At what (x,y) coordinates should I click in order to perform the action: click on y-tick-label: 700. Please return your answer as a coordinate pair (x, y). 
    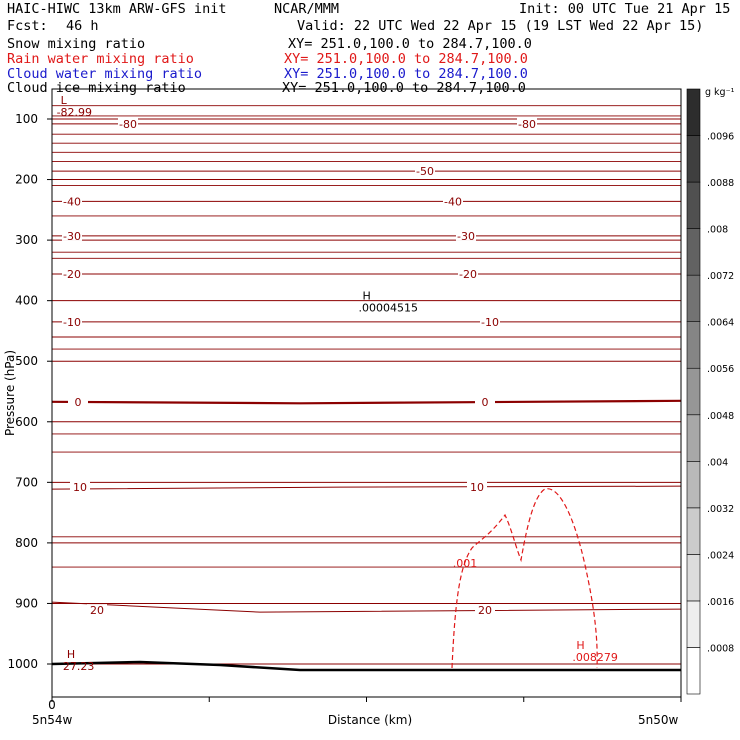
    Looking at the image, I should click on (26, 482).